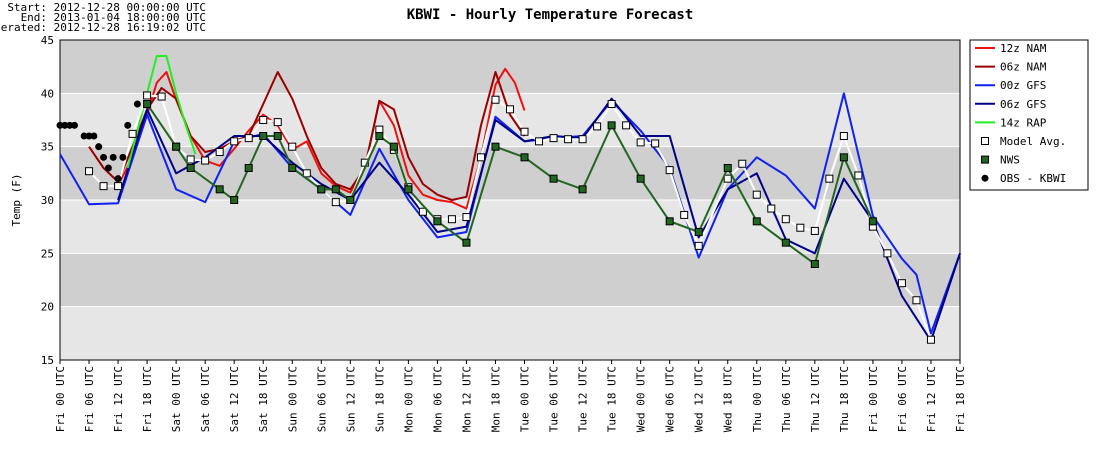 The height and width of the screenshot is (450, 1100). Describe the element at coordinates (47, 93) in the screenshot. I see `y-tick-label: 40` at that location.